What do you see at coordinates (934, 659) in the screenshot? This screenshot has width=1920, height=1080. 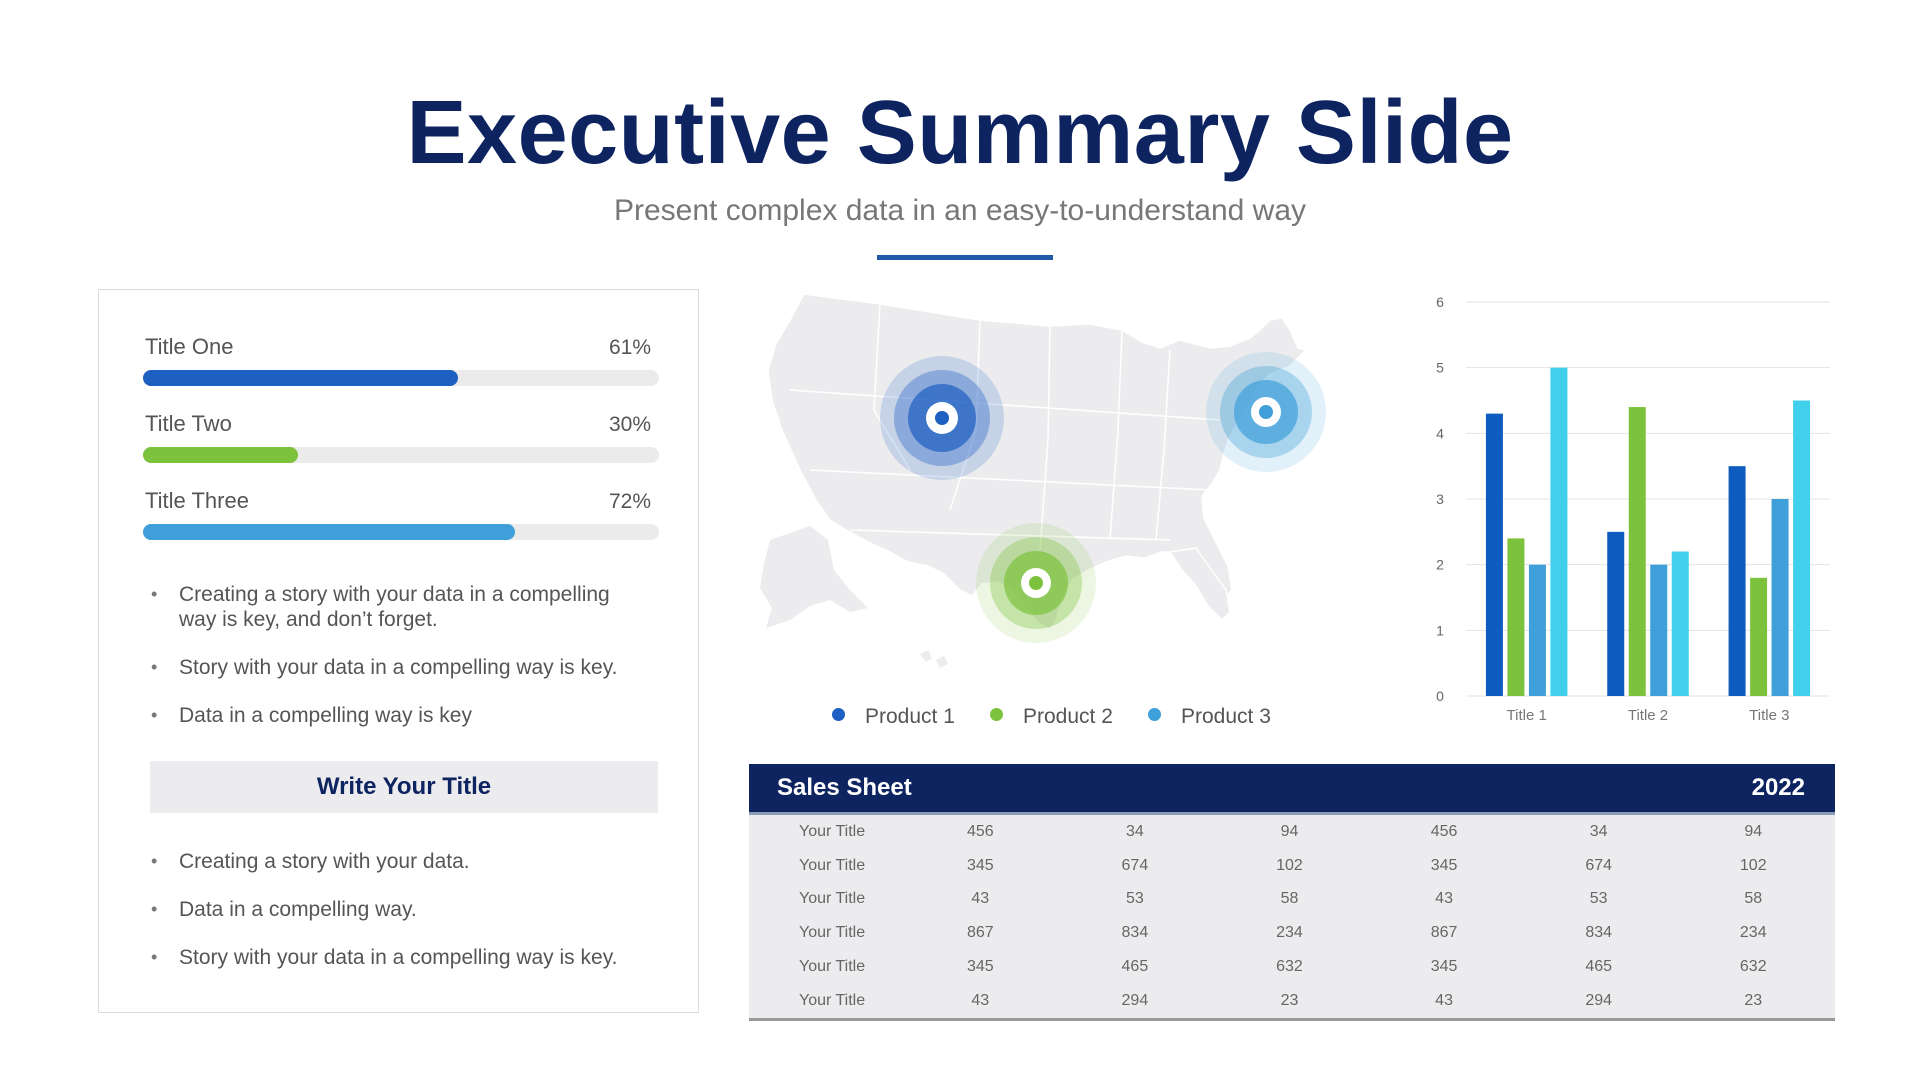 I see `hawaii-shape` at bounding box center [934, 659].